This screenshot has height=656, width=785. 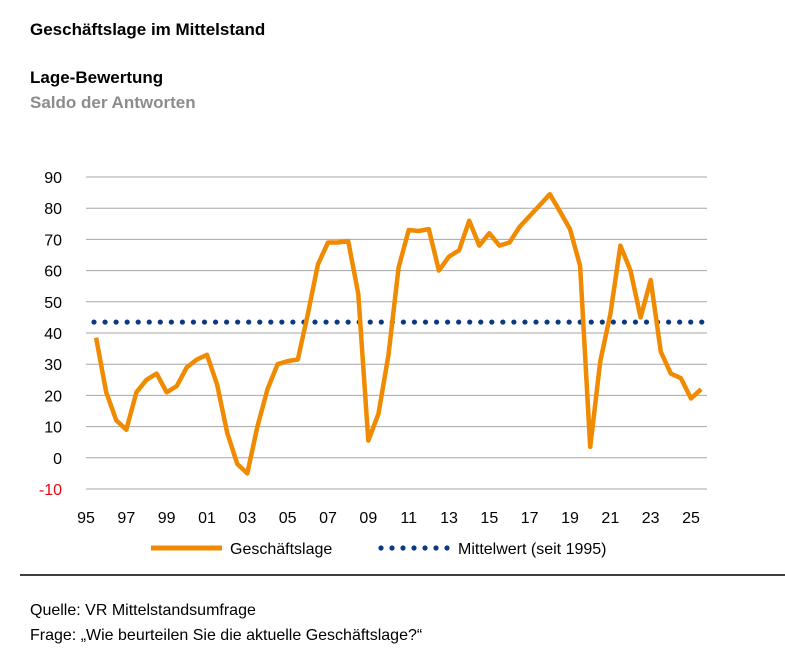 What do you see at coordinates (207, 518) in the screenshot?
I see `x-tick-label: 01` at bounding box center [207, 518].